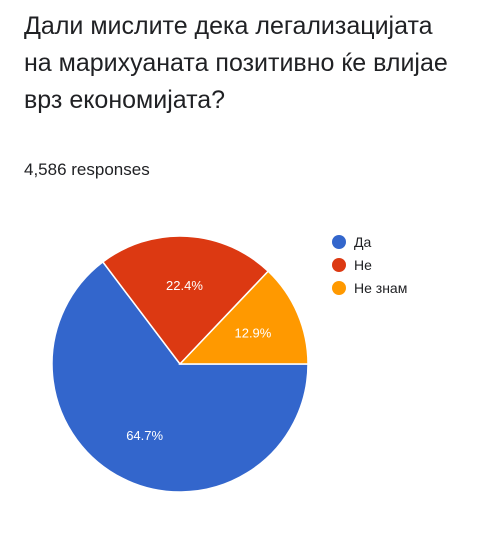 The width and height of the screenshot is (500, 538). I want to click on pie-slice-no, so click(185, 300).